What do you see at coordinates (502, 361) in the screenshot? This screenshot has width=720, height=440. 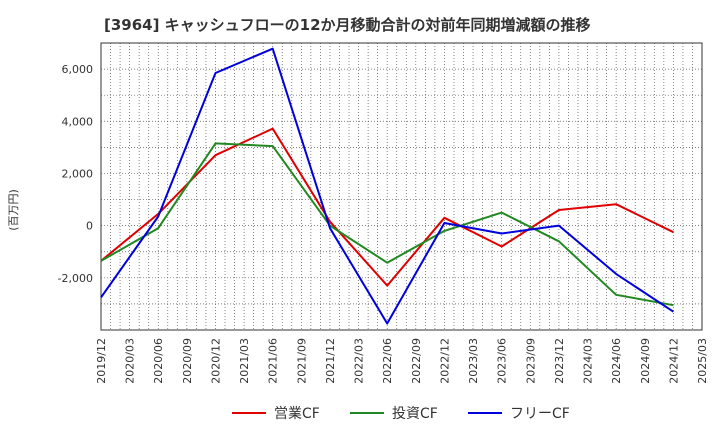 I see `x-tick-label: 2023/06` at bounding box center [502, 361].